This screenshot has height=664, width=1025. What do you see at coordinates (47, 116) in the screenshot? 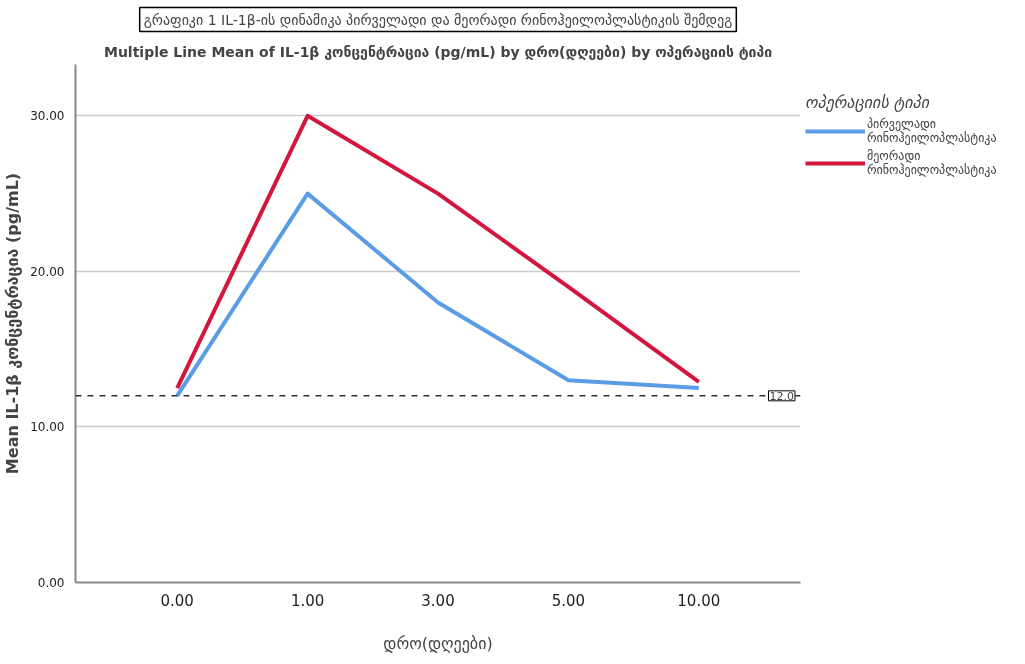
I see `y-tick-label: 30.00` at bounding box center [47, 116].